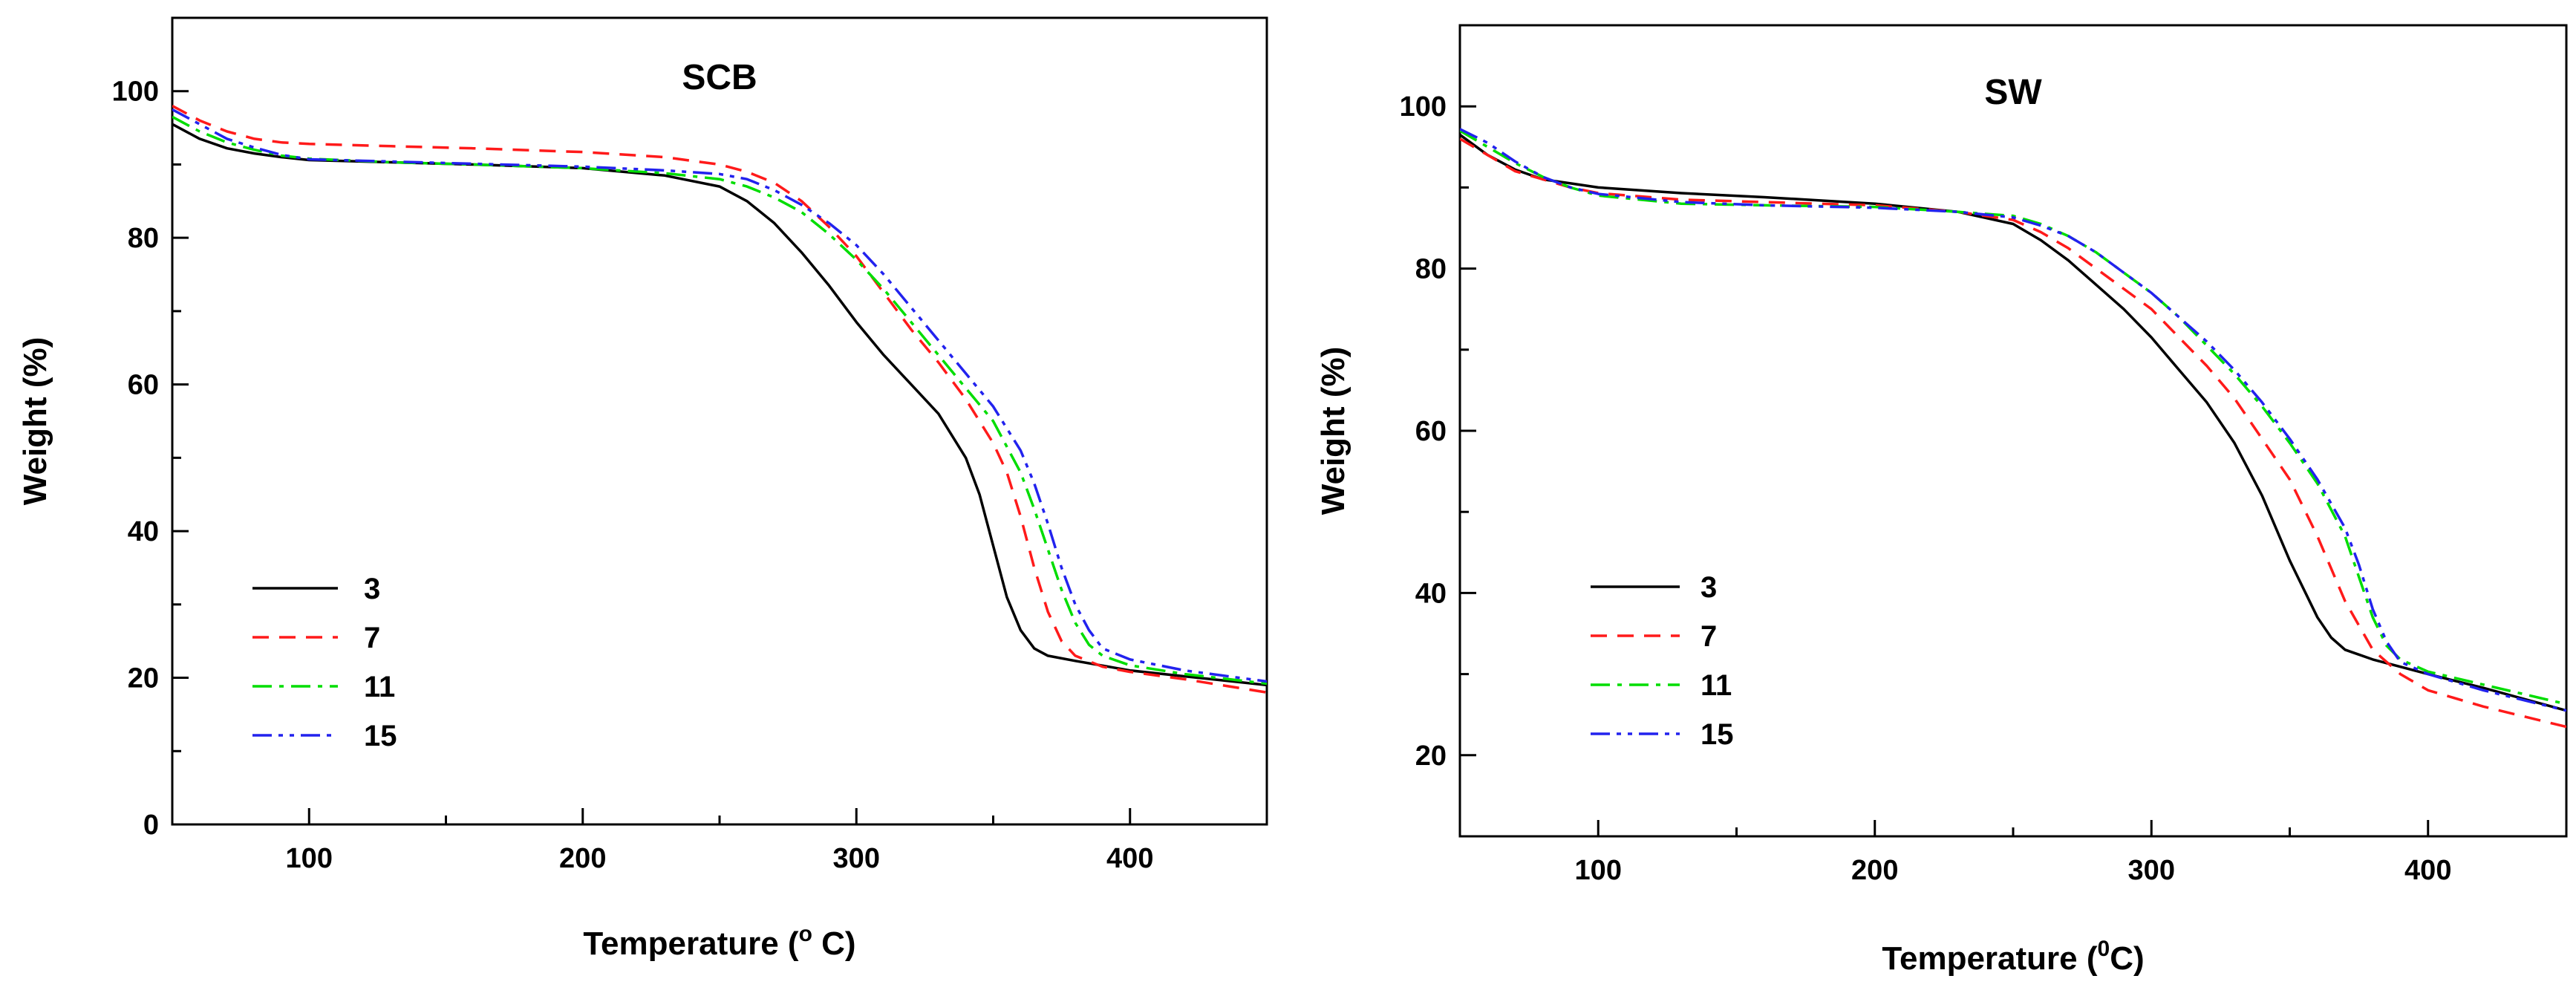 Image resolution: width=2576 pixels, height=996 pixels. What do you see at coordinates (151, 825) in the screenshot?
I see `y-tick-label: 0` at bounding box center [151, 825].